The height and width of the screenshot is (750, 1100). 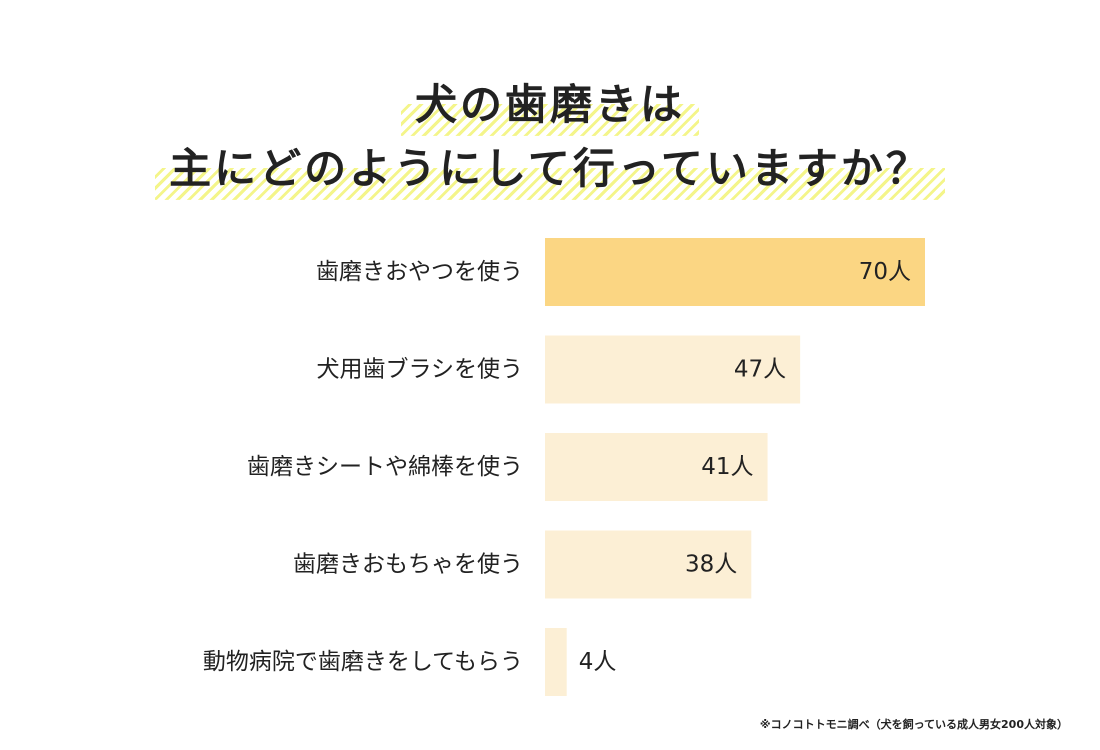 What do you see at coordinates (408, 565) in the screenshot?
I see `category-label-4: 歯磨きおもちゃを使う` at bounding box center [408, 565].